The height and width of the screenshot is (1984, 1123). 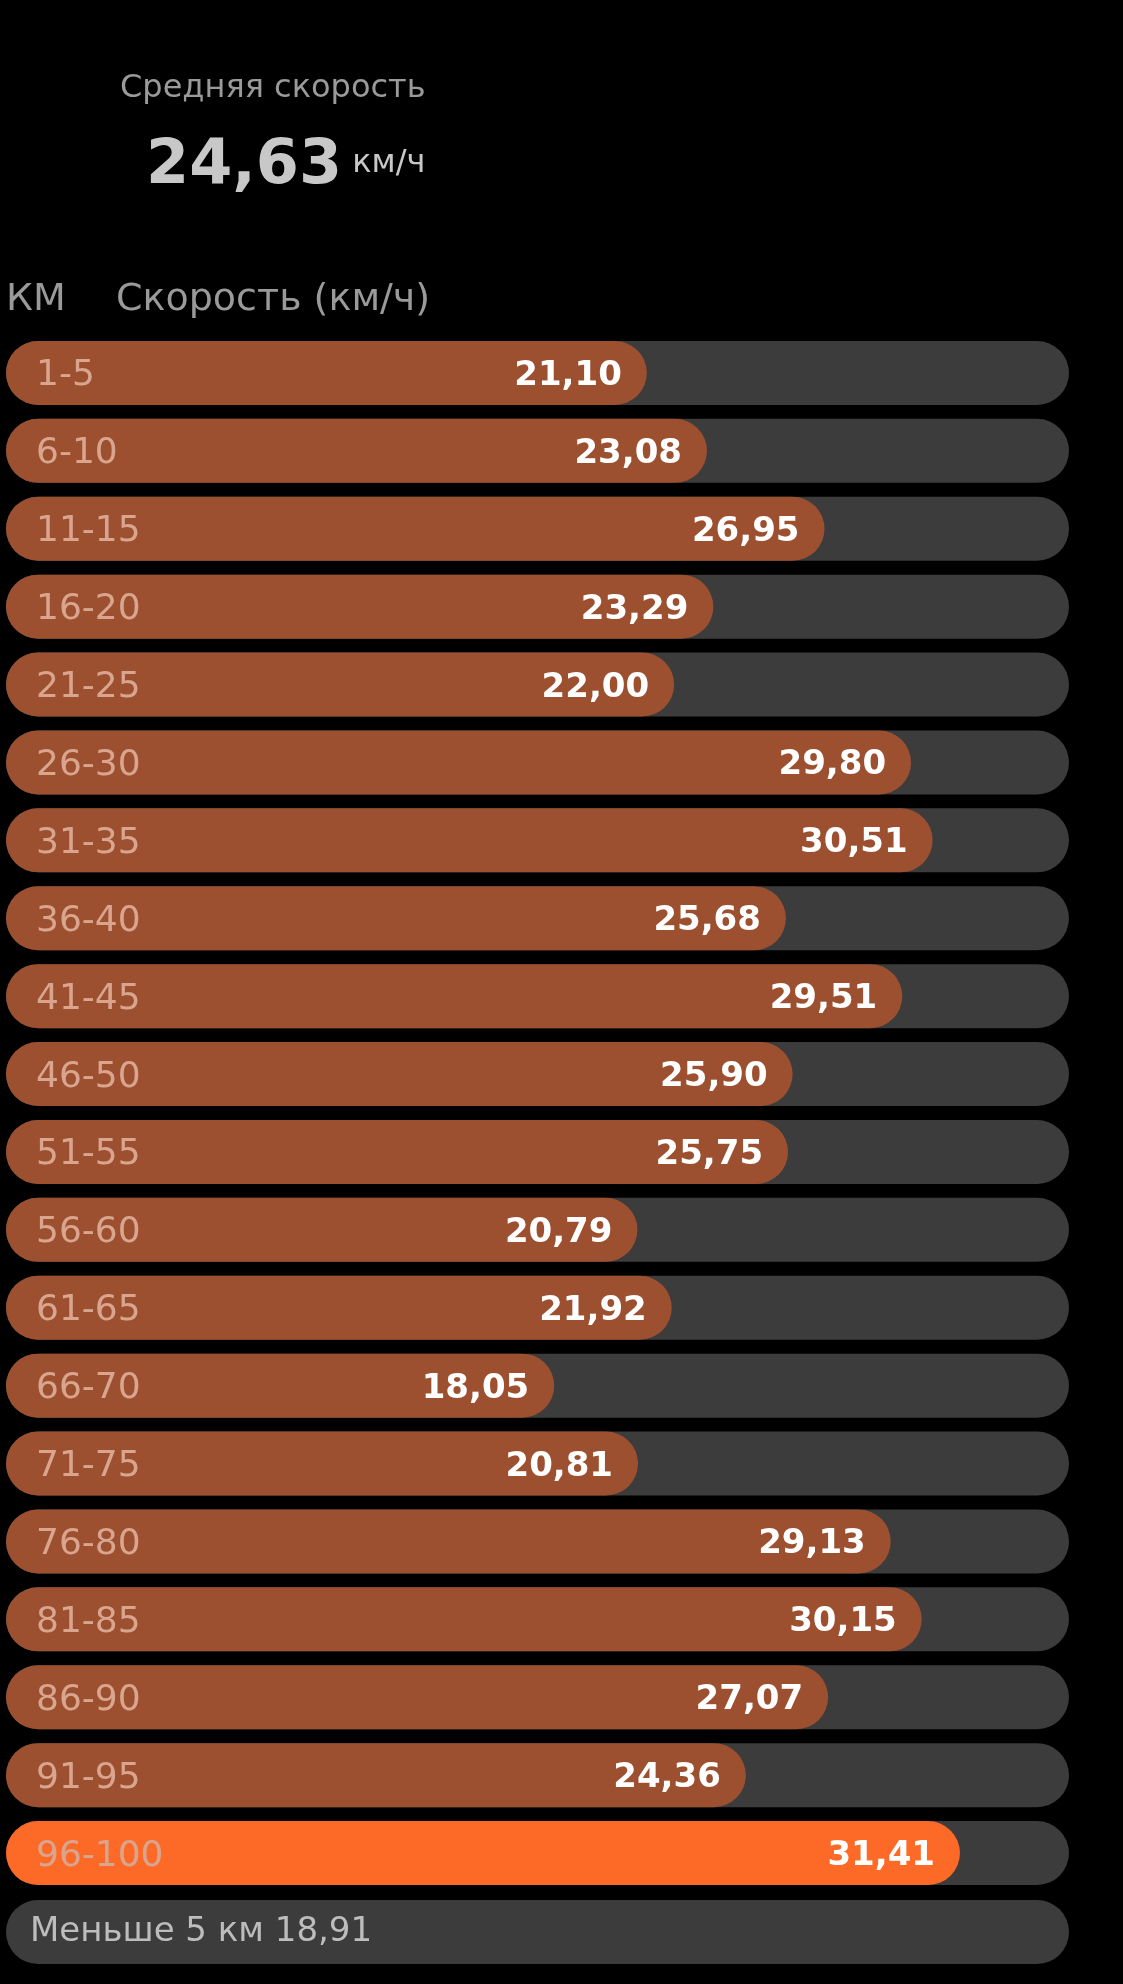 What do you see at coordinates (667, 1775) in the screenshot?
I see `data-label: 24,36` at bounding box center [667, 1775].